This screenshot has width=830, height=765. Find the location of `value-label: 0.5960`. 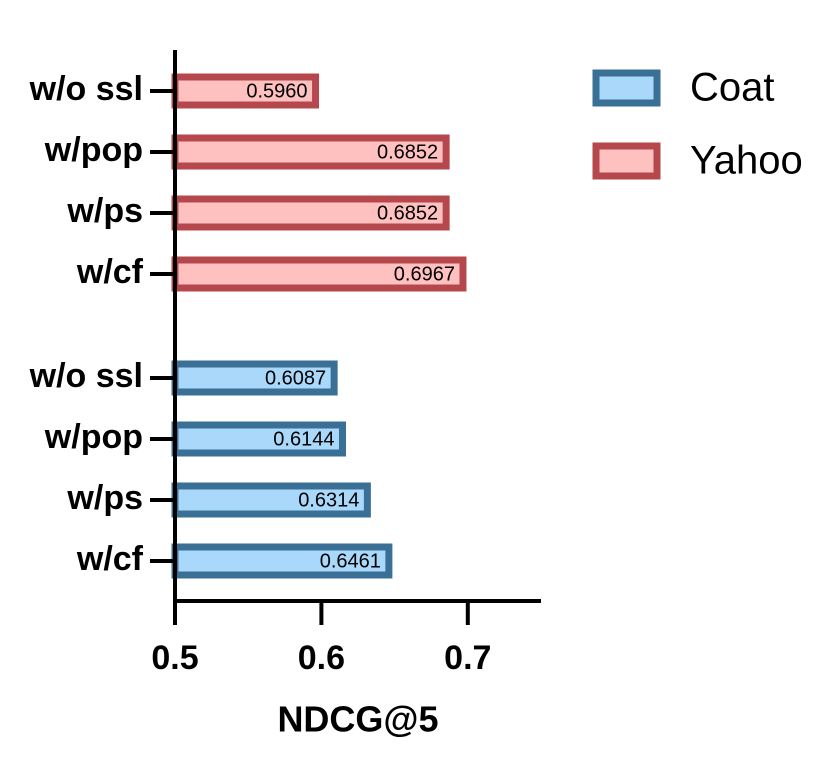

value-label: 0.5960 is located at coordinates (276, 91).